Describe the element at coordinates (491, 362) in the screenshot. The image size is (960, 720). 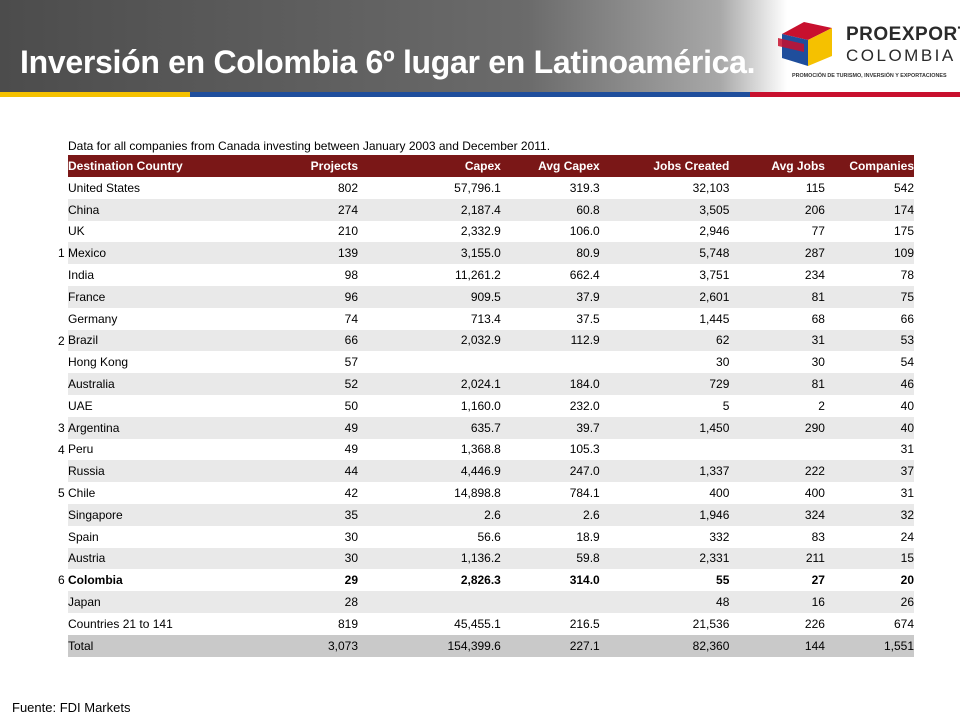
I see `table-row: Hong Kong 57 30 30 54` at that location.